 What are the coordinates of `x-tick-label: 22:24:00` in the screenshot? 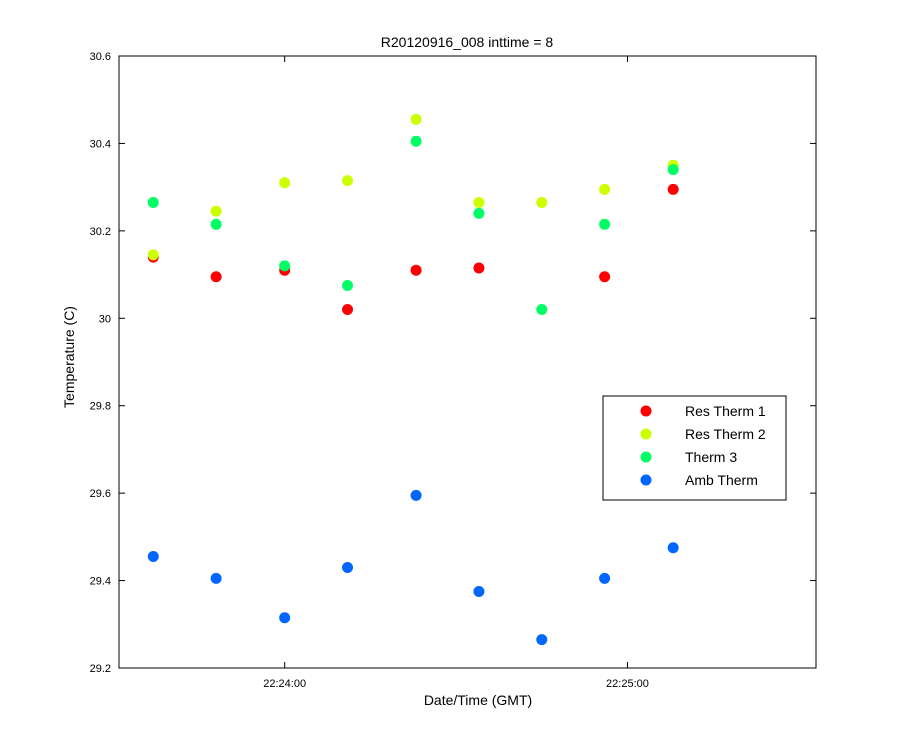 It's located at (284, 684).